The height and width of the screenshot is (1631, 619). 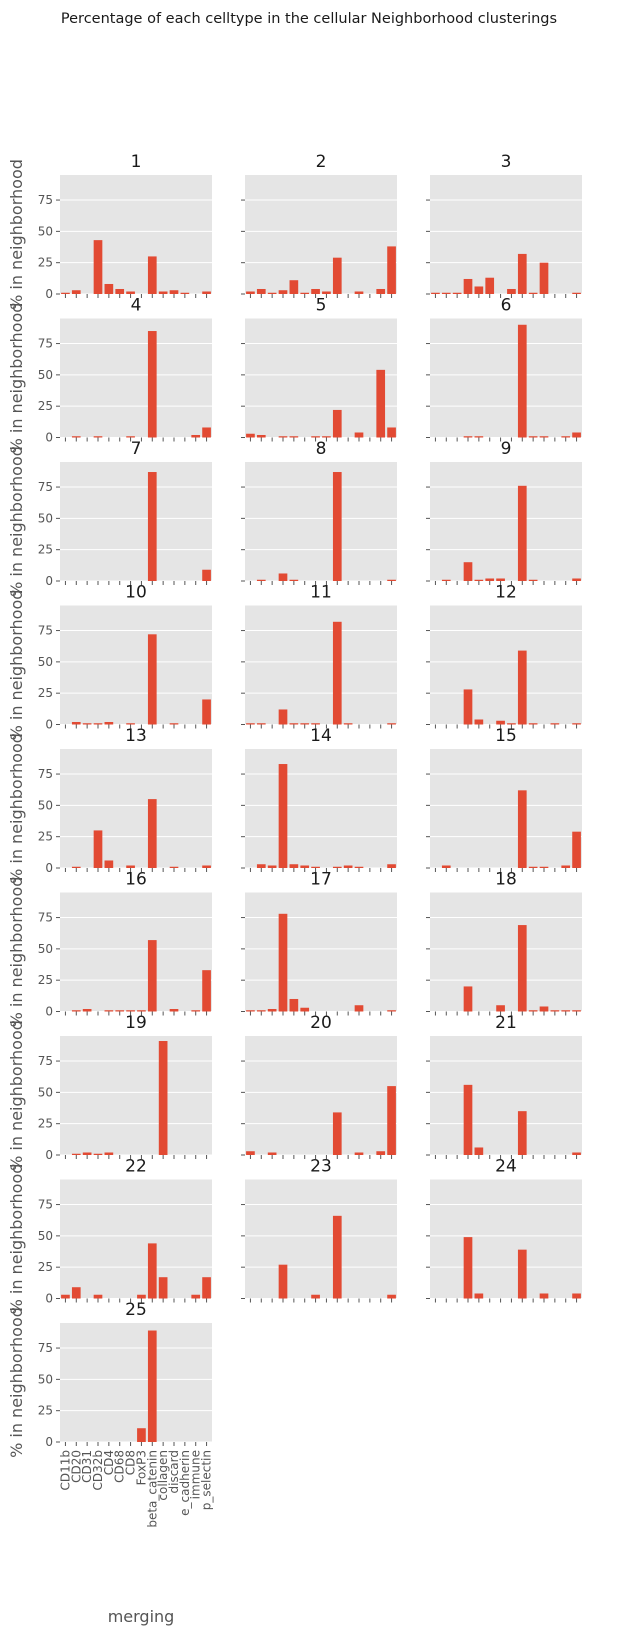 I want to click on x-category-label: discard, so click(x=174, y=1472).